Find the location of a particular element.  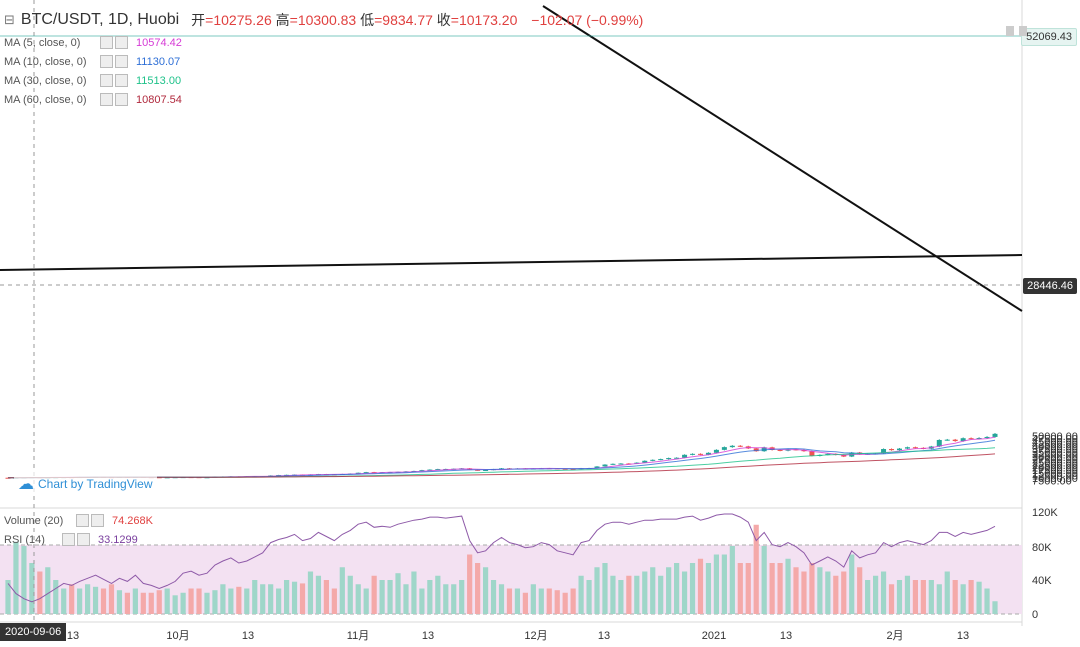

symbol-title: BTC/USDT, 1D, Huobi is located at coordinates (100, 19).